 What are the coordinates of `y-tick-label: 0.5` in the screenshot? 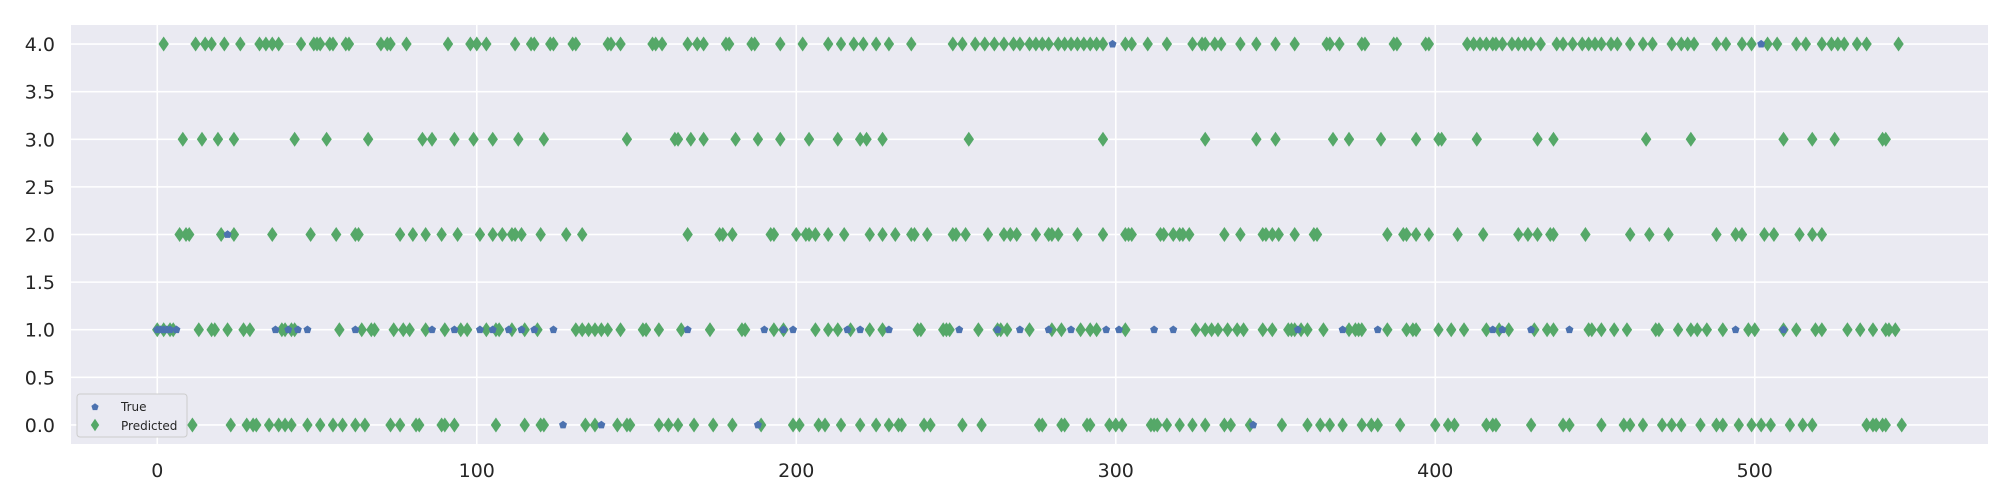 It's located at (40, 378).